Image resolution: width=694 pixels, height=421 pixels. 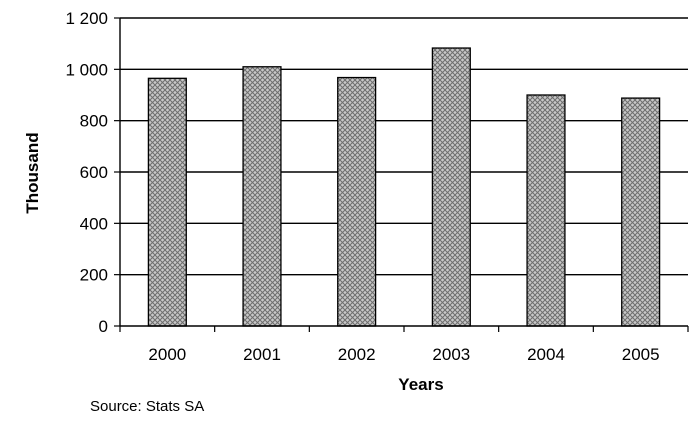 I want to click on y-tick-label-3: 600, so click(x=94, y=172).